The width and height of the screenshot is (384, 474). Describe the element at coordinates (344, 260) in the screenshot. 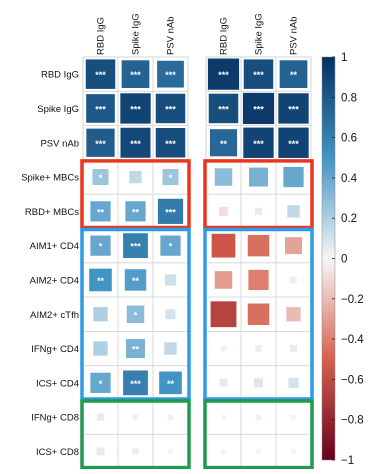

I see `colorbar-tick-label: 0` at that location.